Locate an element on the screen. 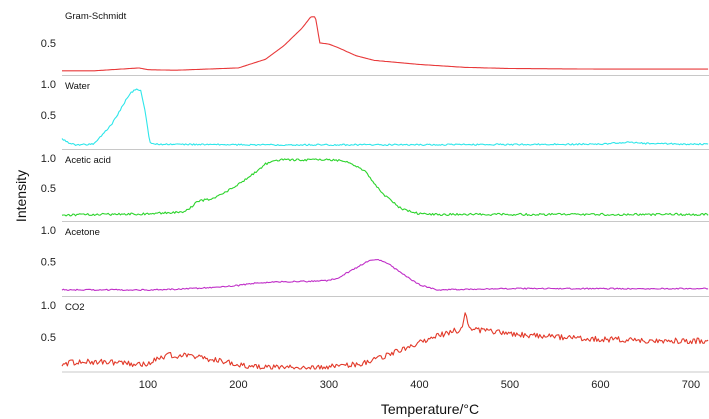 This screenshot has height=419, width=709. panel-1: 0.5 Gram-Schmidt is located at coordinates (375, 43).